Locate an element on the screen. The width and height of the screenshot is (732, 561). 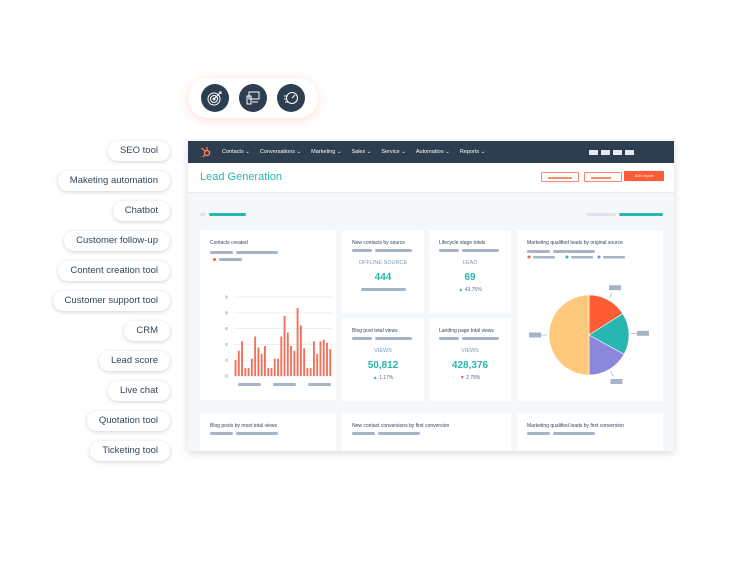
filter-button is located at coordinates (560, 177).